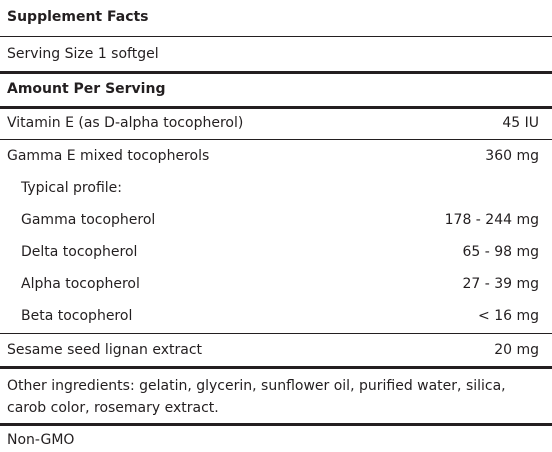  Describe the element at coordinates (500, 284) in the screenshot. I see `nutrient-amount: 27 - 39 mg` at that location.